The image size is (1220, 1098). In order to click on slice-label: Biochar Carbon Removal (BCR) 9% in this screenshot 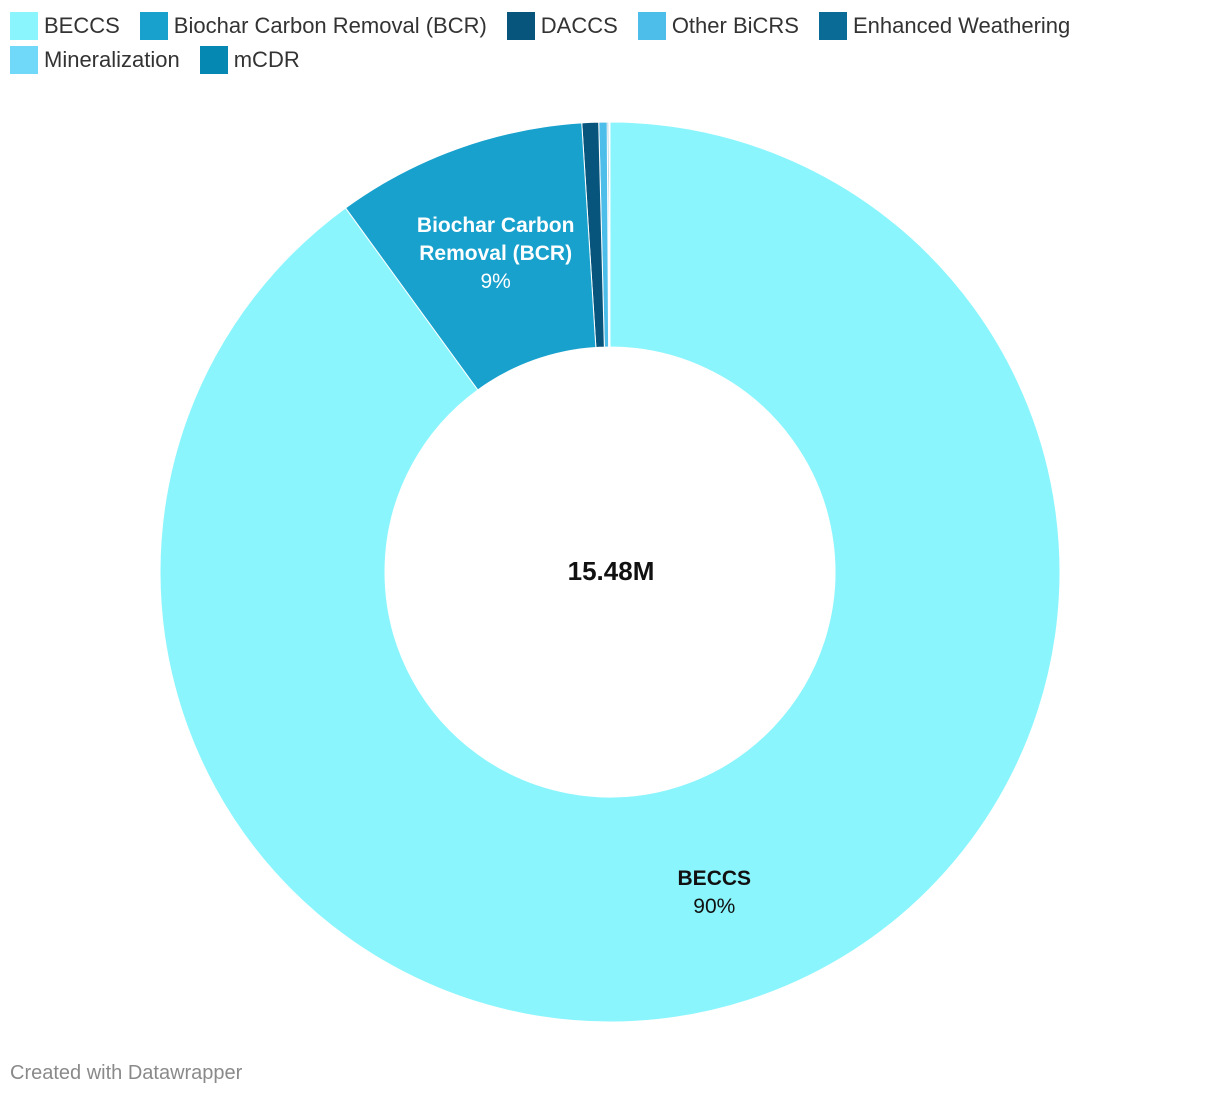, I will do `click(496, 254)`.